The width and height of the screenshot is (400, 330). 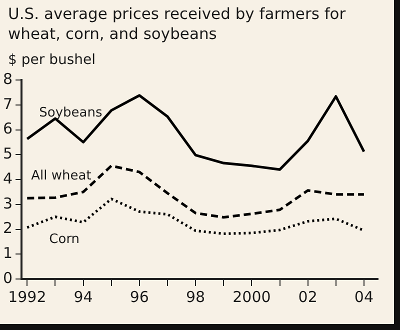 What do you see at coordinates (7, 103) in the screenshot?
I see `y-tick-label: 7` at bounding box center [7, 103].